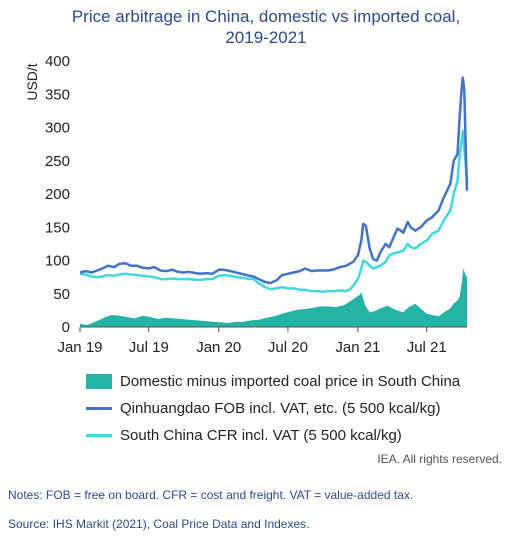 The width and height of the screenshot is (532, 540). Describe the element at coordinates (357, 347) in the screenshot. I see `x-tick-label: Jan 21` at that location.